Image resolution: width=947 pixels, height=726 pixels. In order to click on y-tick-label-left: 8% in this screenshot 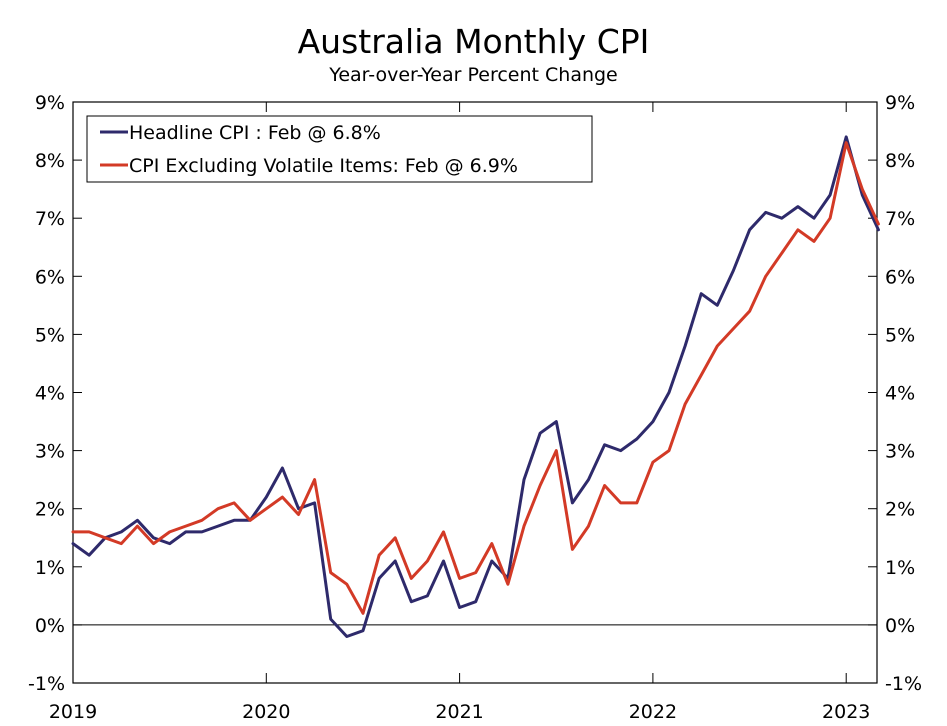, I will do `click(50, 161)`.